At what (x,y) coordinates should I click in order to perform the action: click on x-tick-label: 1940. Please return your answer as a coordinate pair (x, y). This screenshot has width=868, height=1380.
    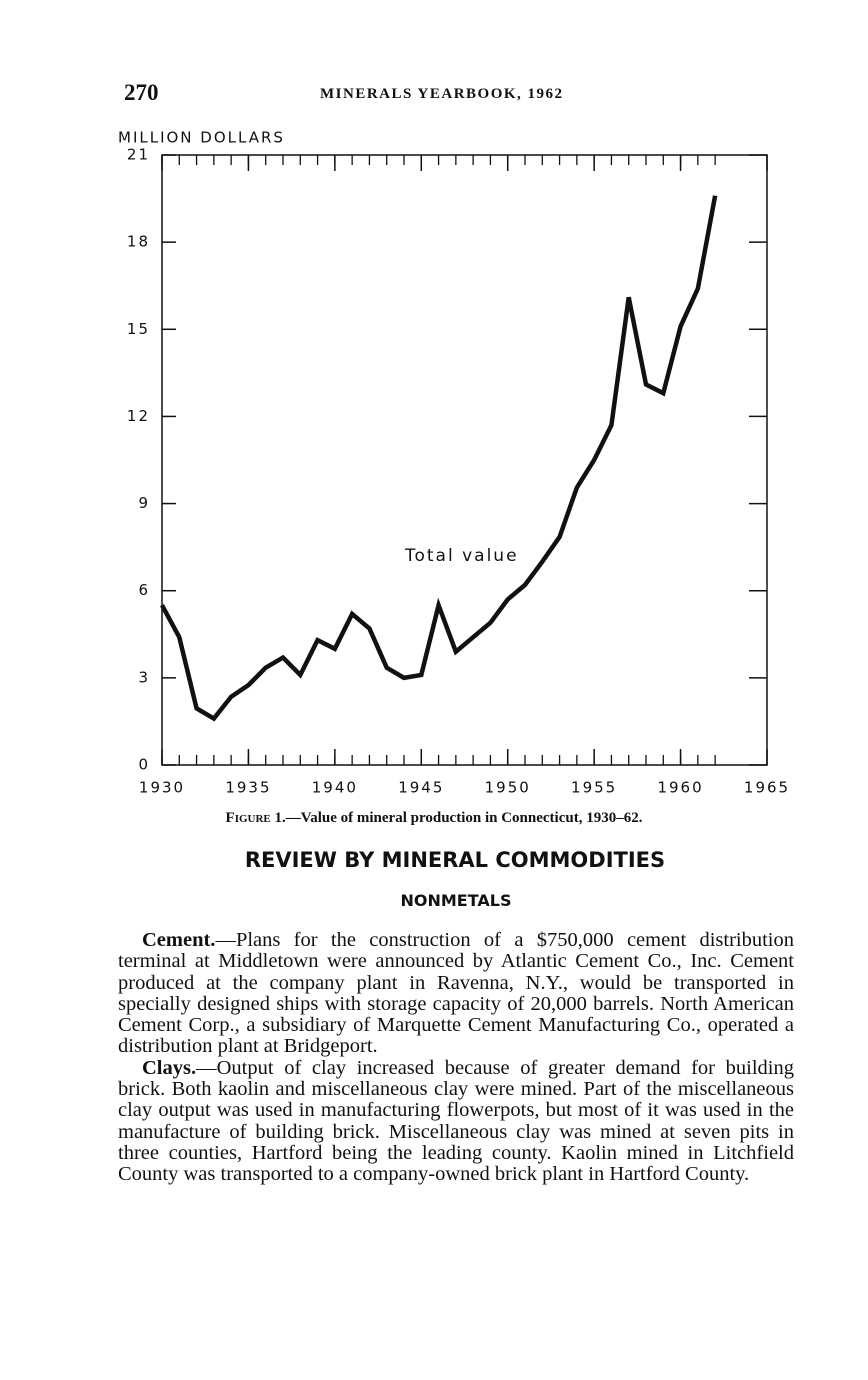
    Looking at the image, I should click on (335, 788).